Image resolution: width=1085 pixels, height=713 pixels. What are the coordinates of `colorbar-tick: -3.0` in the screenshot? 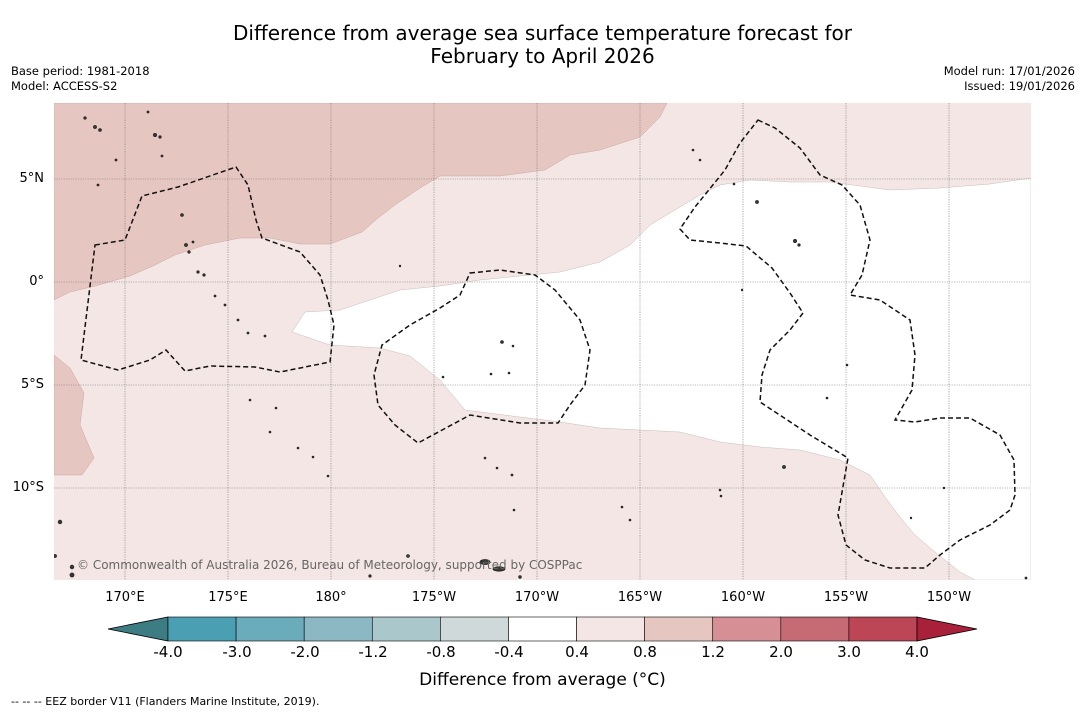 It's located at (237, 652).